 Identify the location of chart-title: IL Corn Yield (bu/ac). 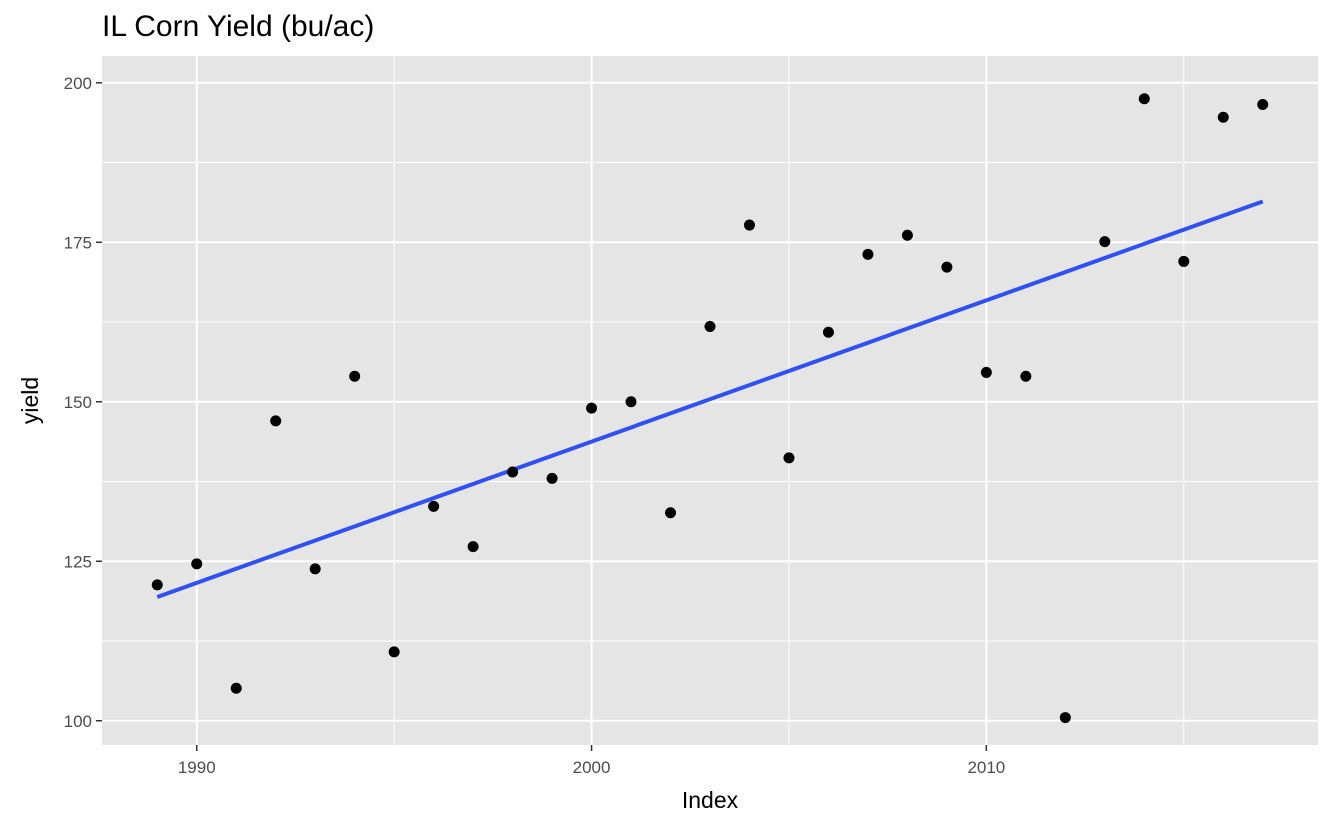
(238, 26).